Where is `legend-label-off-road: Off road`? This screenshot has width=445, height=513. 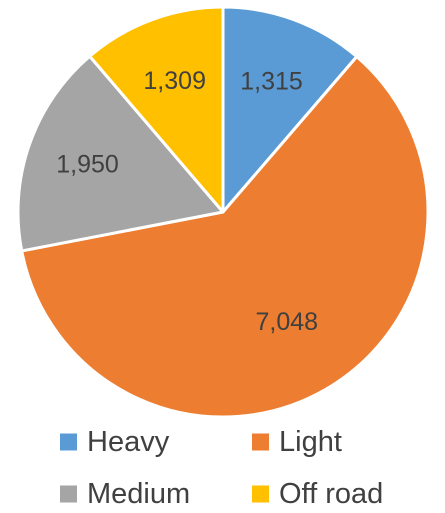
legend-label-off-road: Off road is located at coordinates (331, 493).